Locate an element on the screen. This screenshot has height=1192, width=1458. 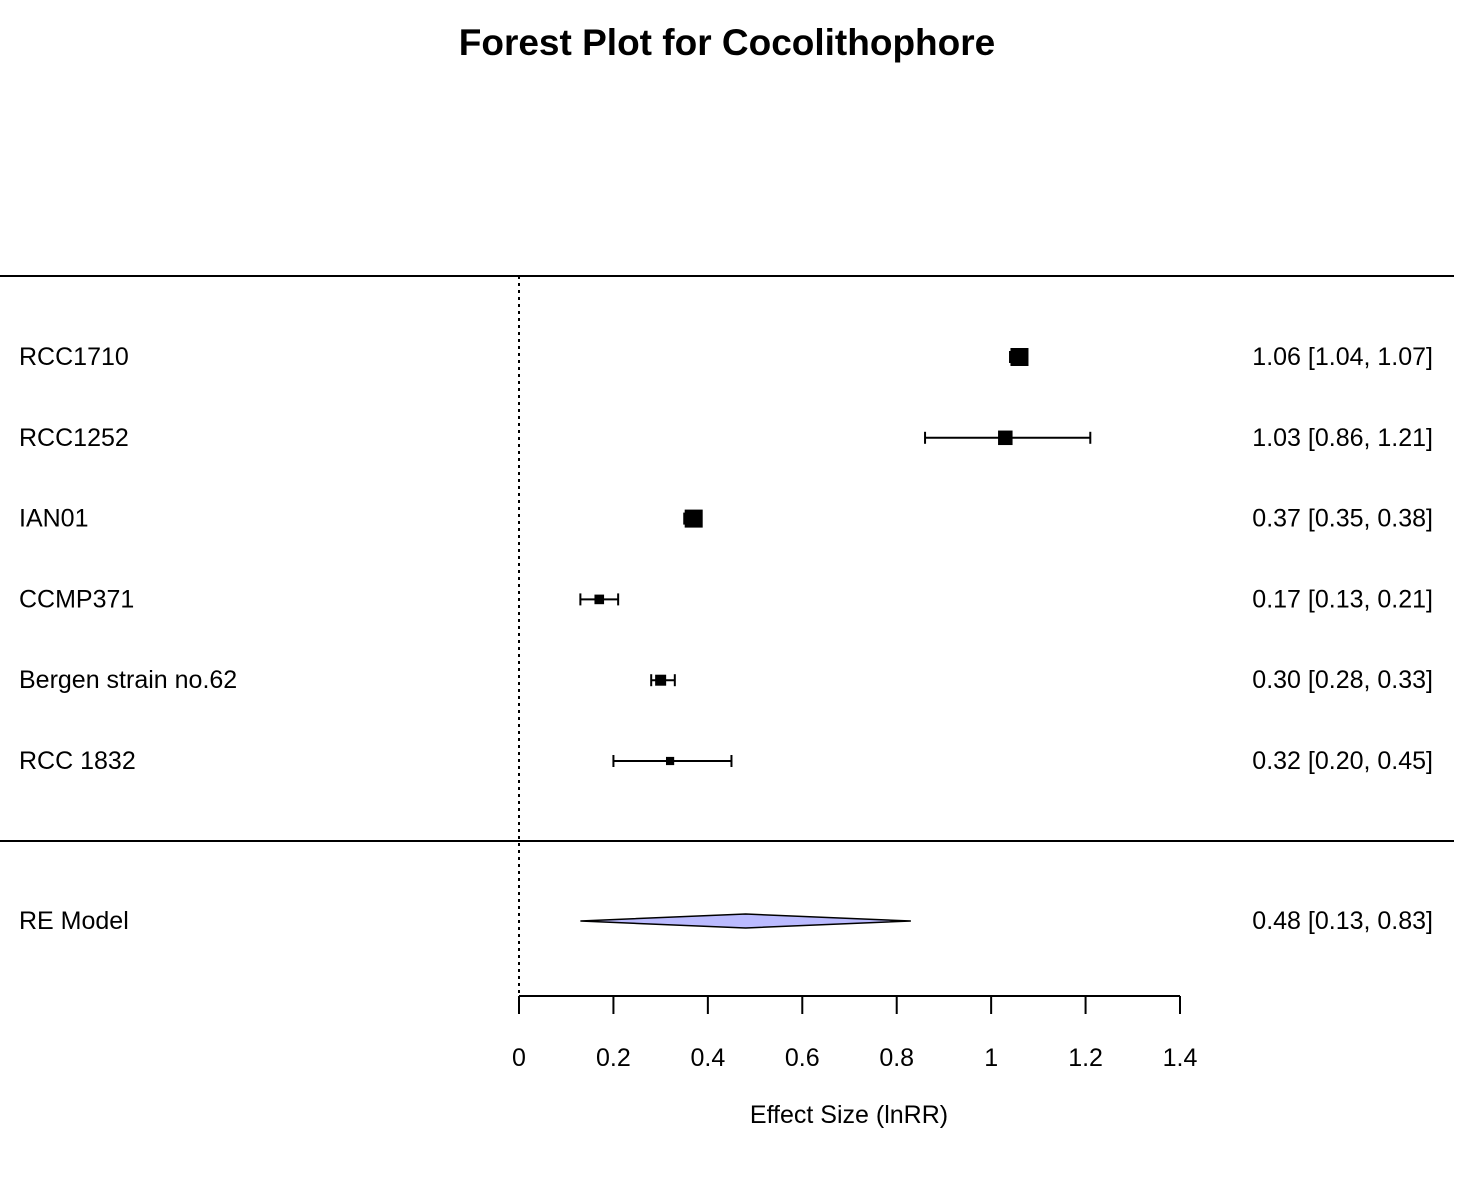
study-ci-text: 1.03 [0.86, 1.21] is located at coordinates (1342, 438).